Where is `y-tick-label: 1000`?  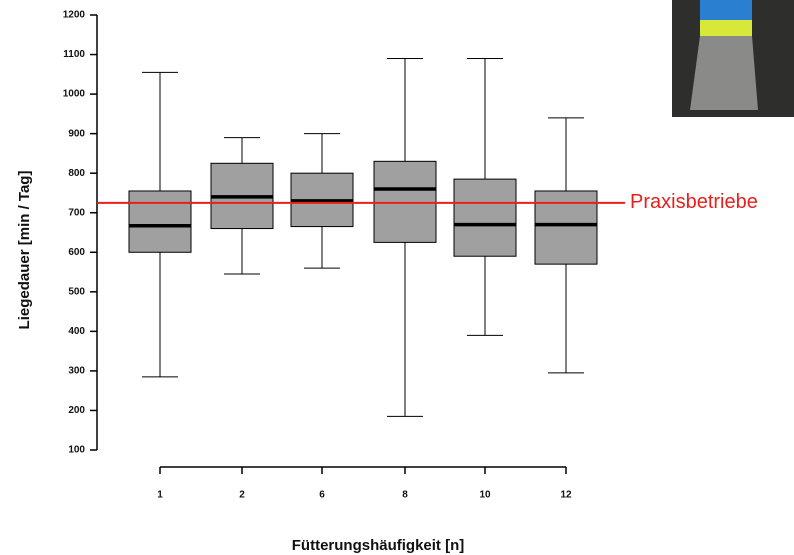
y-tick-label: 1000 is located at coordinates (74, 94).